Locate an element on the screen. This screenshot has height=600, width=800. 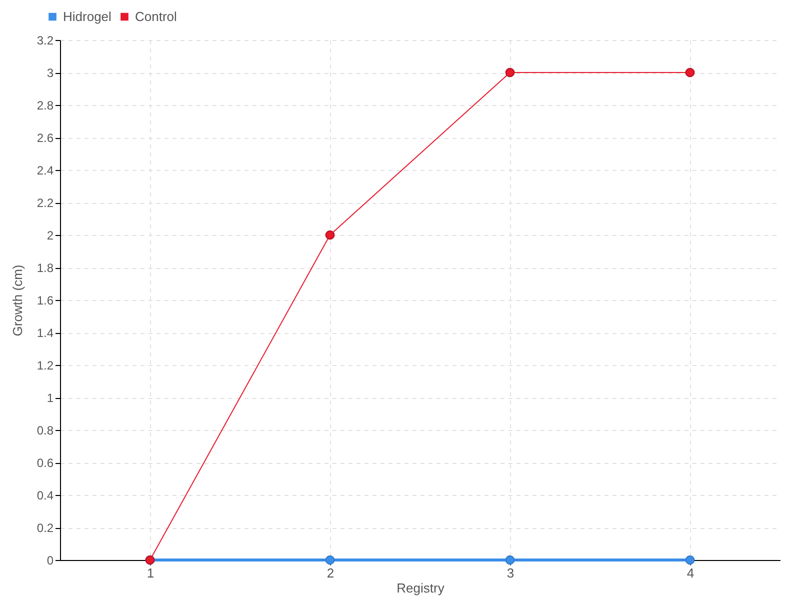
y-axis-title: Growth (cm) is located at coordinates (17, 300).